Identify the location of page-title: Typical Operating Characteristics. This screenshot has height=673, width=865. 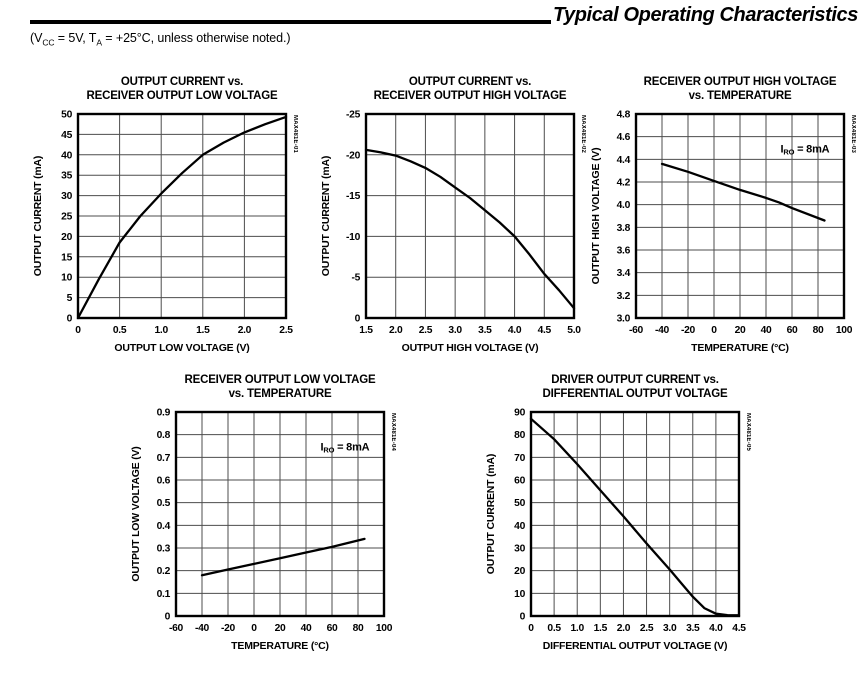
(705, 15).